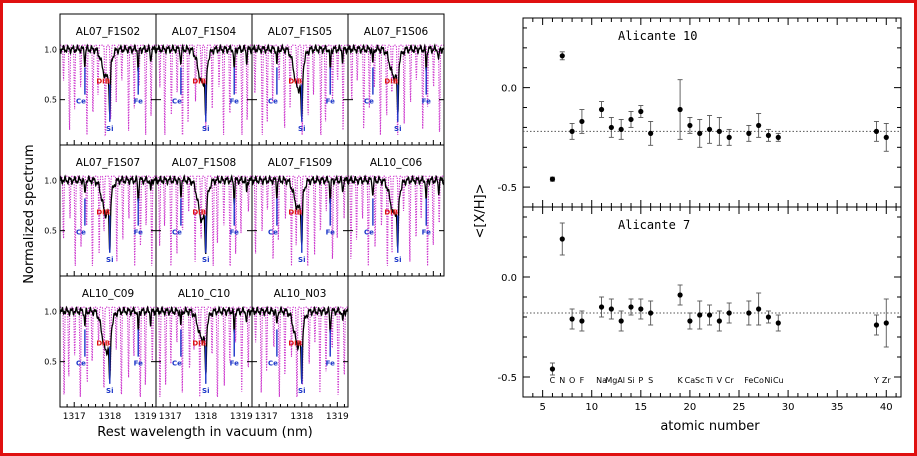 The width and height of the screenshot is (917, 456). I want to click on spectrum-panel: Ce Si Fe DIB AL07_F1S04, so click(204, 79).